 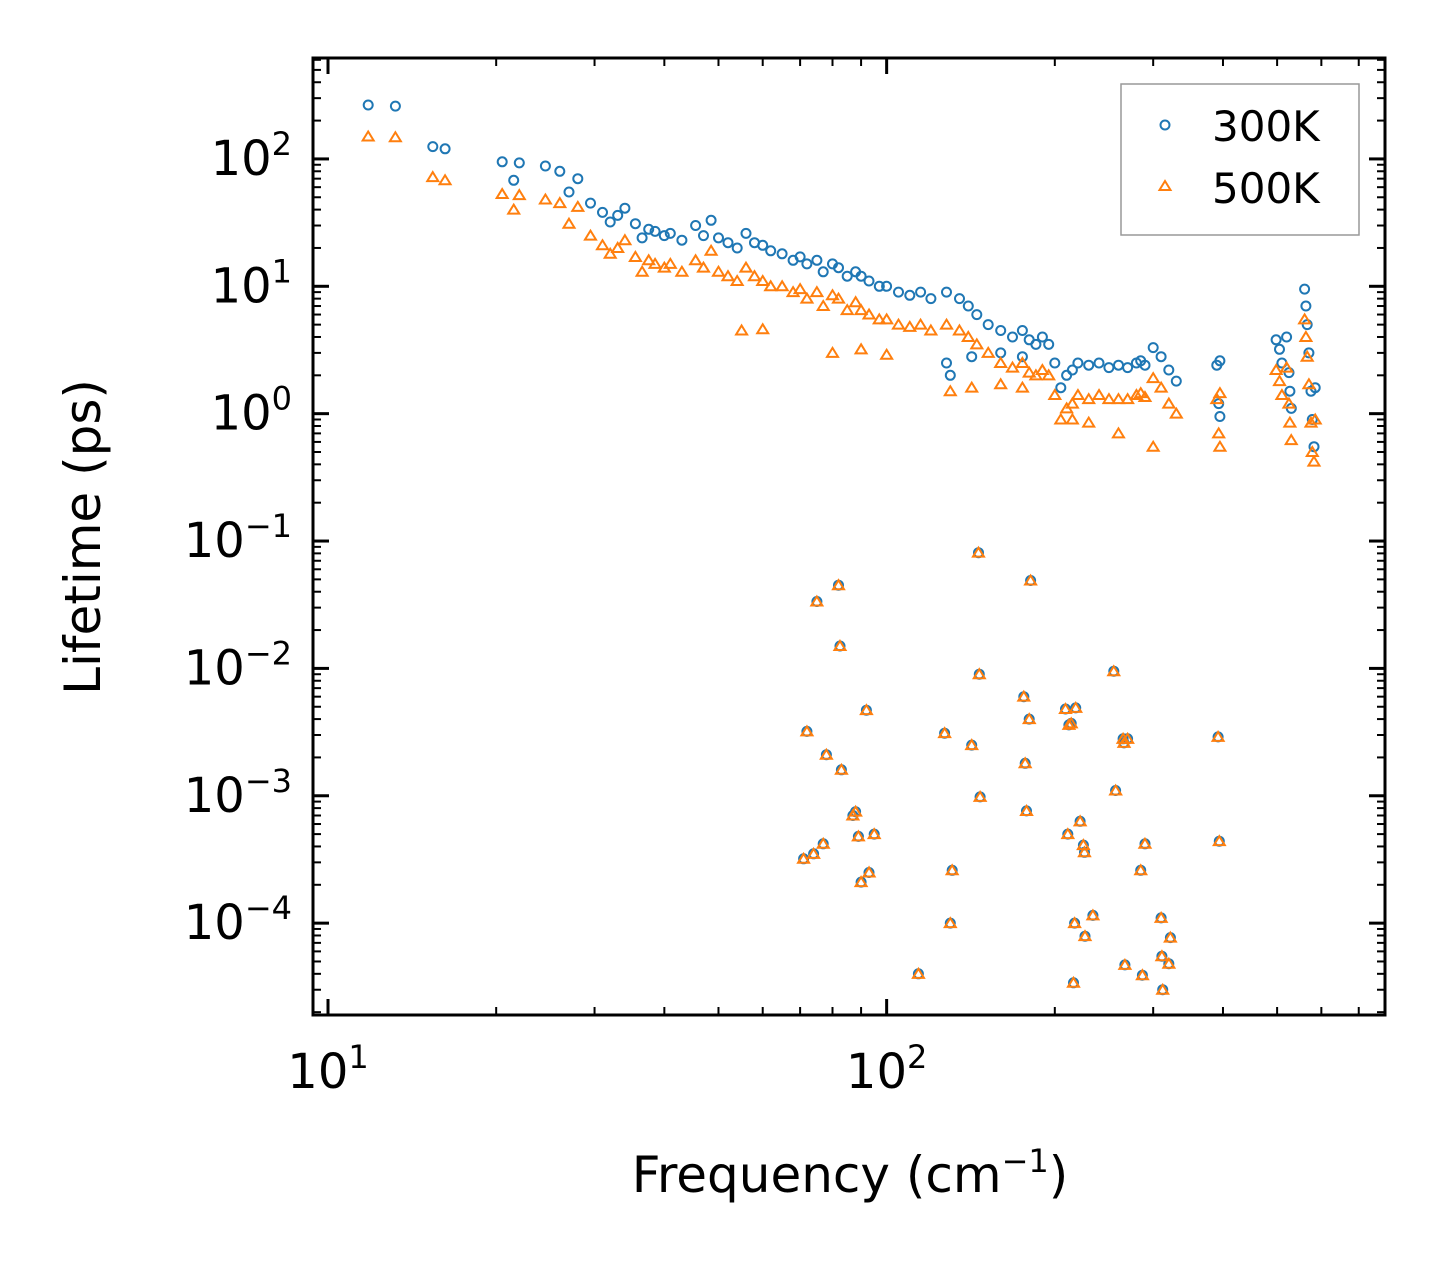 What do you see at coordinates (1266, 188) in the screenshot?
I see `legend-label-500k: 500K` at bounding box center [1266, 188].